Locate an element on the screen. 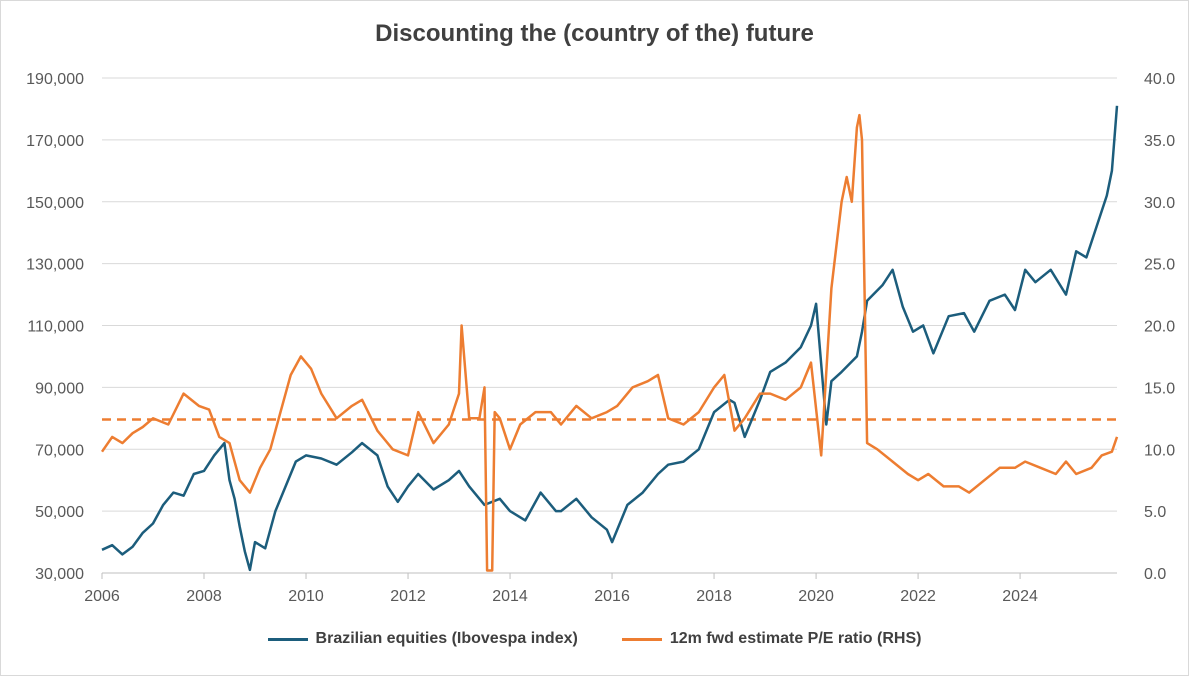  y-left-tick-label: 150,000 is located at coordinates (55, 203).